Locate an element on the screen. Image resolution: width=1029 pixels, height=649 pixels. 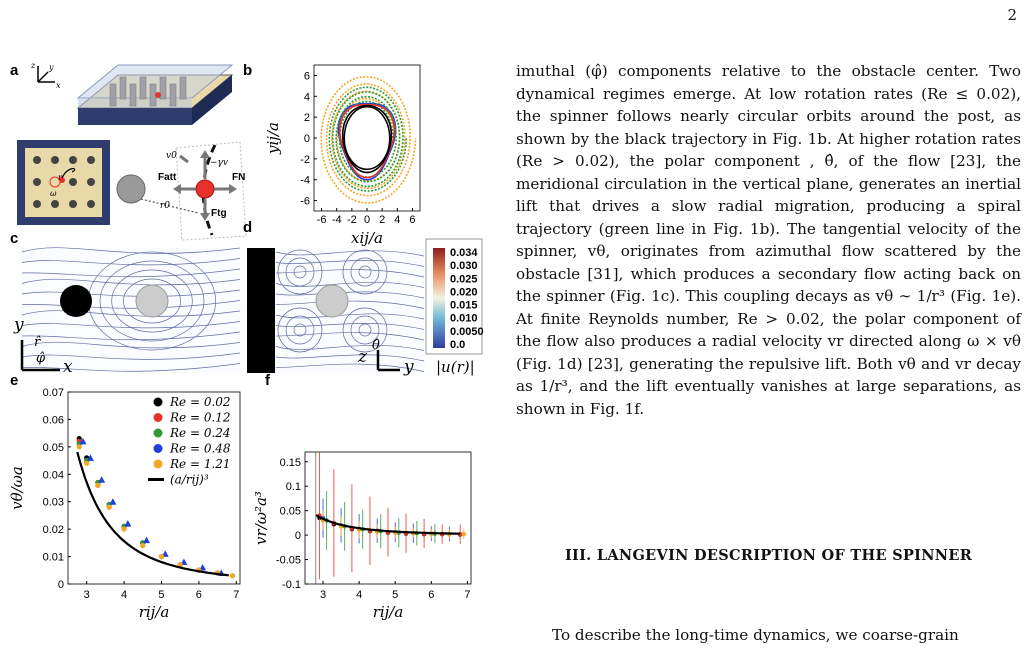
colorbar-tick-label: 0.030 is located at coordinates (464, 266).